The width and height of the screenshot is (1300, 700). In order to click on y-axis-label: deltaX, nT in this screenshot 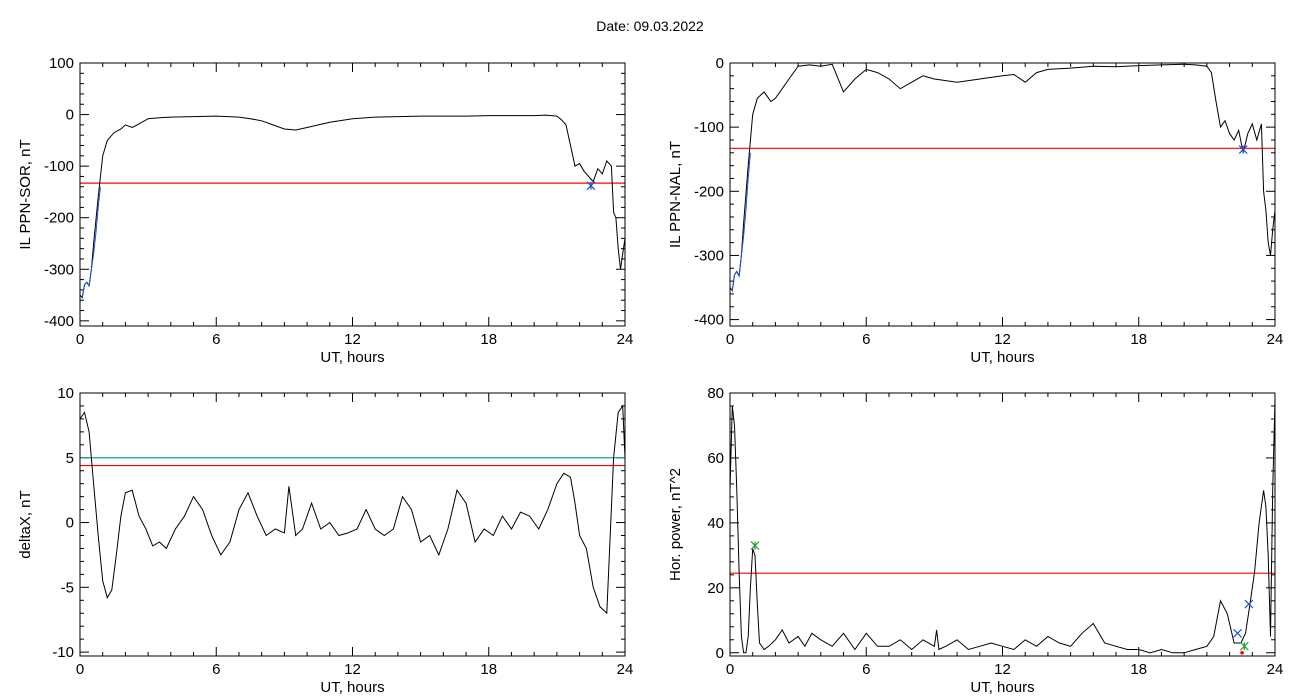, I will do `click(25, 524)`.